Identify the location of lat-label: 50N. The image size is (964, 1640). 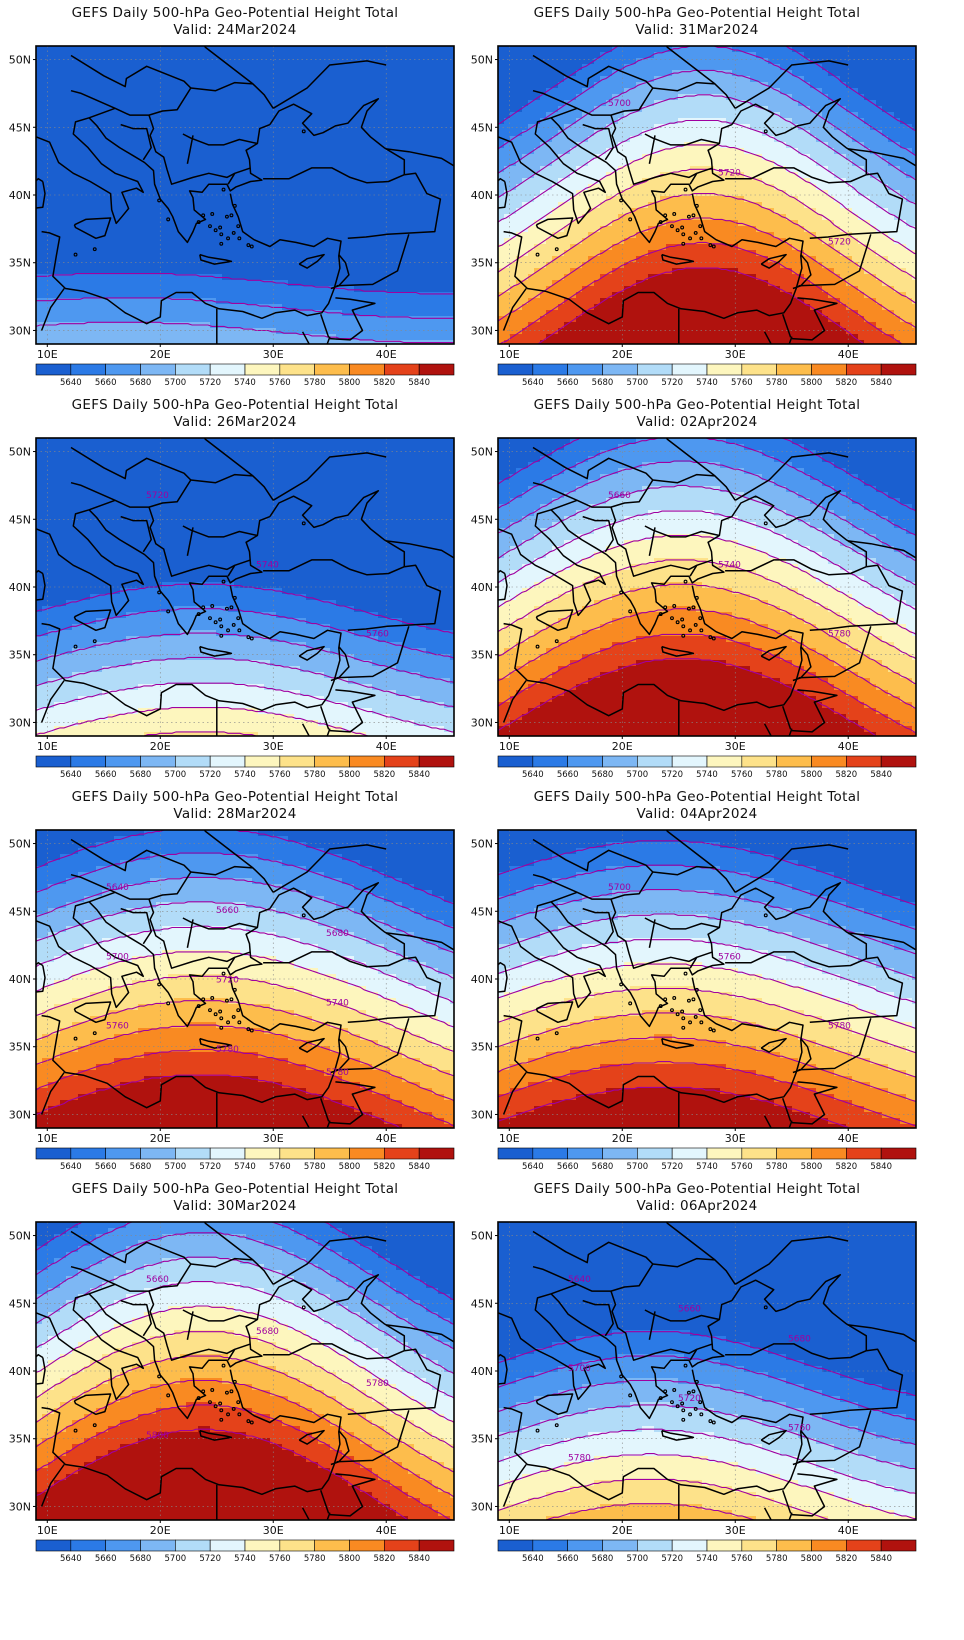
(20, 1236).